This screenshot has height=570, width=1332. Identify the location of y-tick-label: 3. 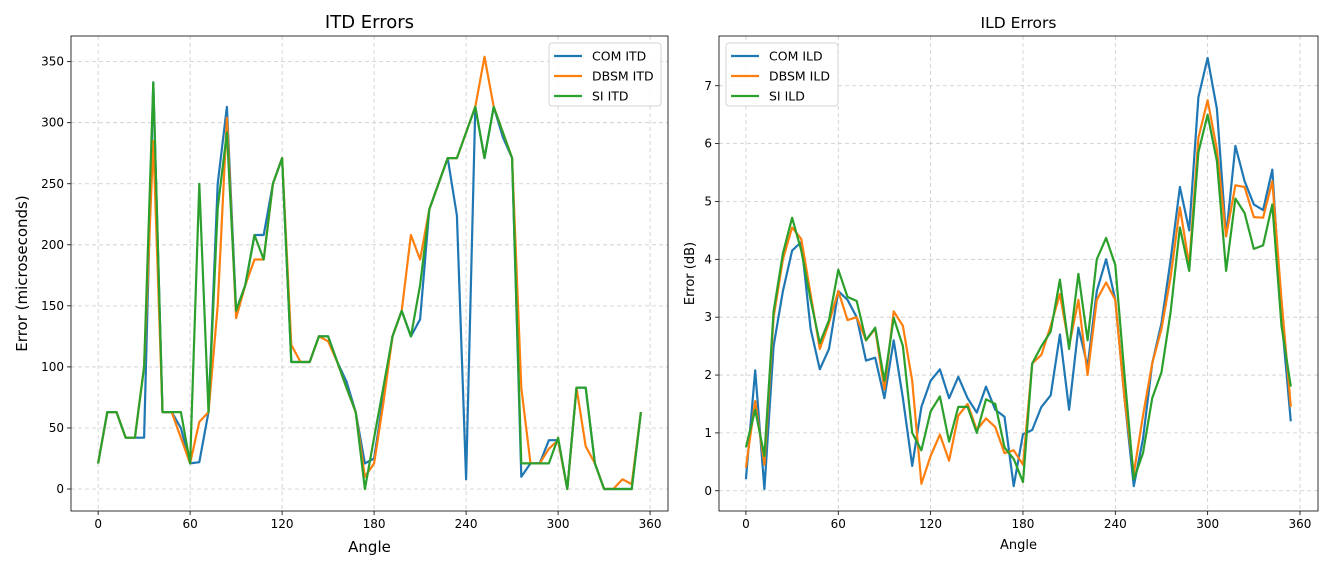
(708, 317).